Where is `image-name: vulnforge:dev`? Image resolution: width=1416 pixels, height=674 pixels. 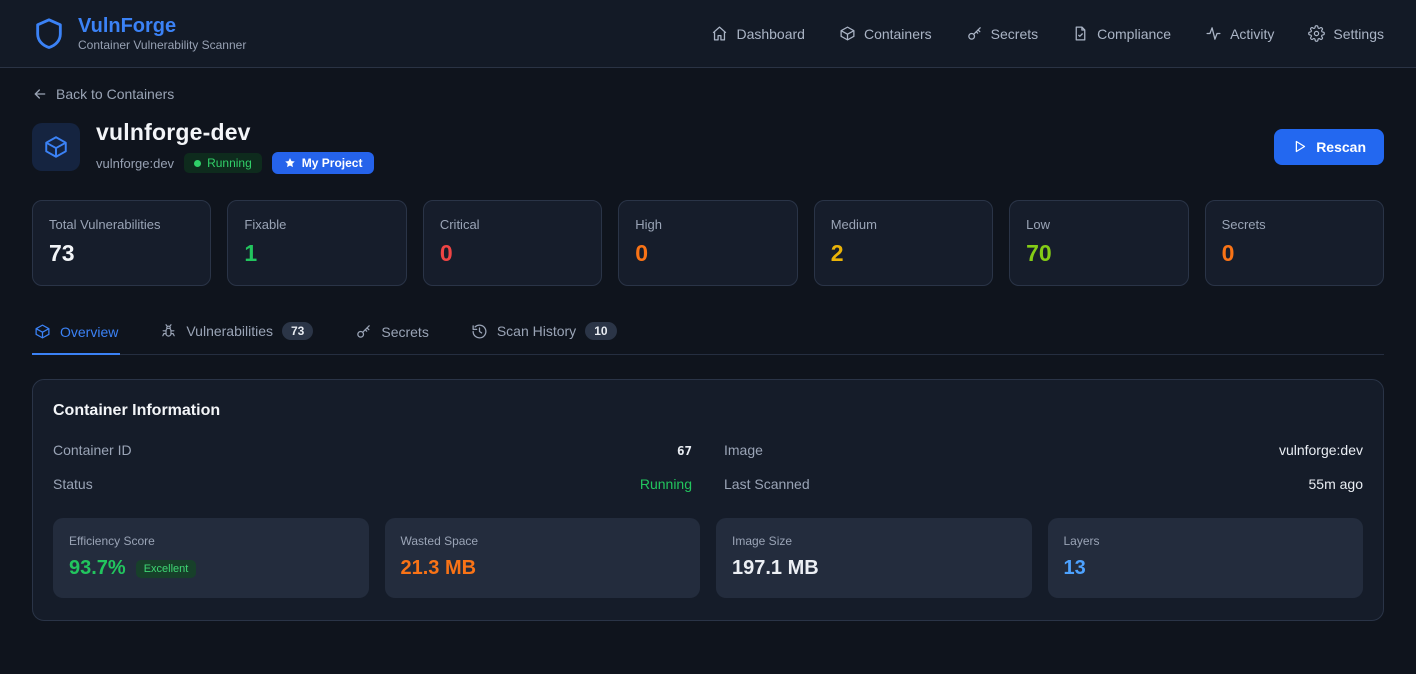 image-name: vulnforge:dev is located at coordinates (135, 163).